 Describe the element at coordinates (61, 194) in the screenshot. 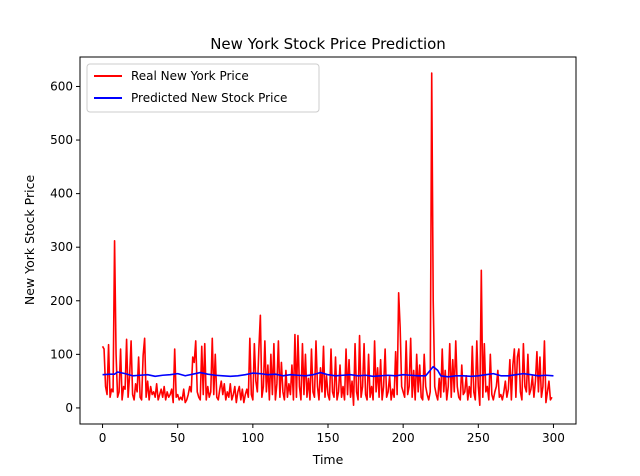

I see `y-tick-label: 400` at that location.